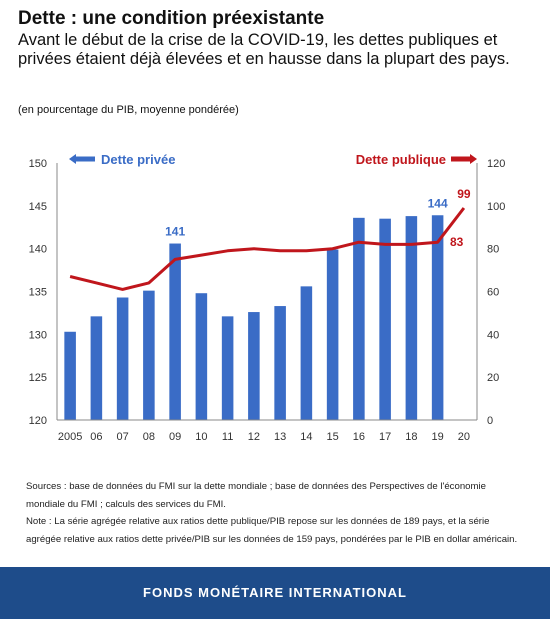 The height and width of the screenshot is (619, 550). I want to click on line-series-public-debt, so click(267, 249).